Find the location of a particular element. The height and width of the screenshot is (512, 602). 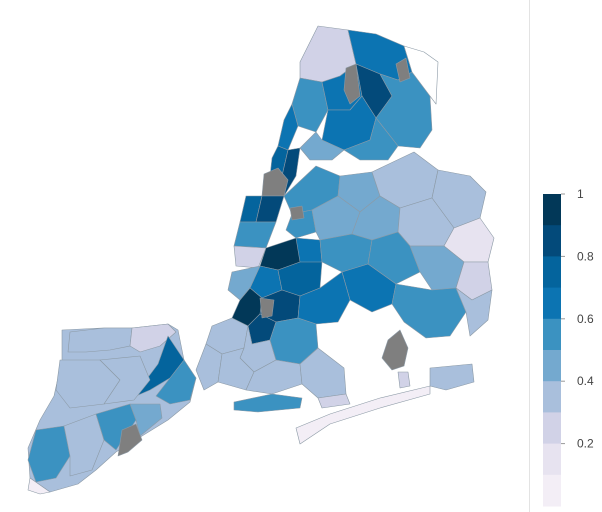

region-bronx-southeast is located at coordinates (371, 139).